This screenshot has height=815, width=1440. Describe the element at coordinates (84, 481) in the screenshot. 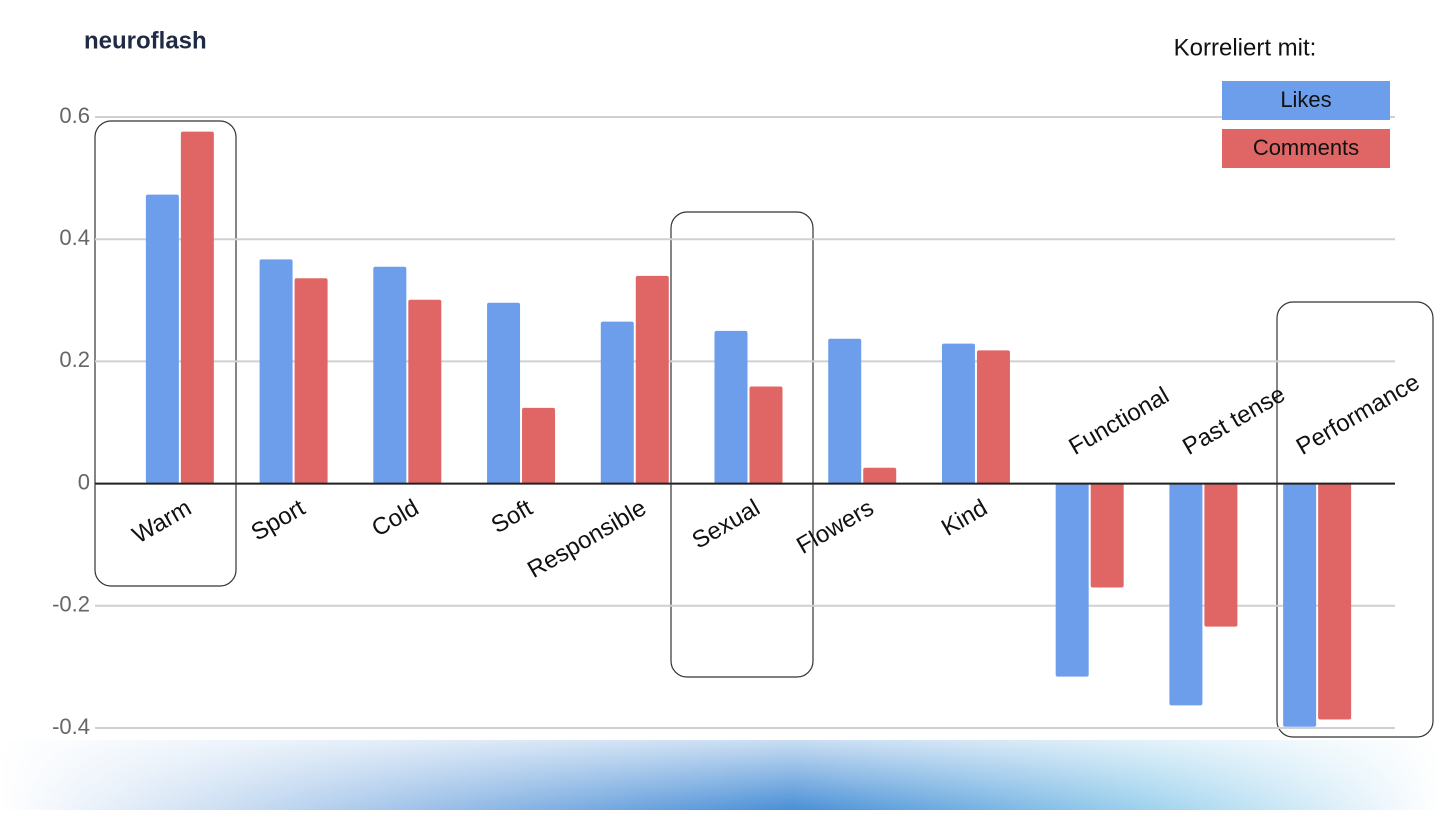

I see `y-tick-label: 0` at that location.